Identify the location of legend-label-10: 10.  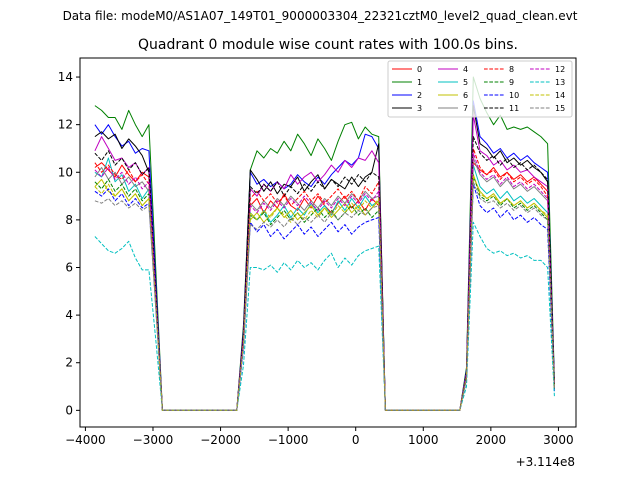
(514, 95).